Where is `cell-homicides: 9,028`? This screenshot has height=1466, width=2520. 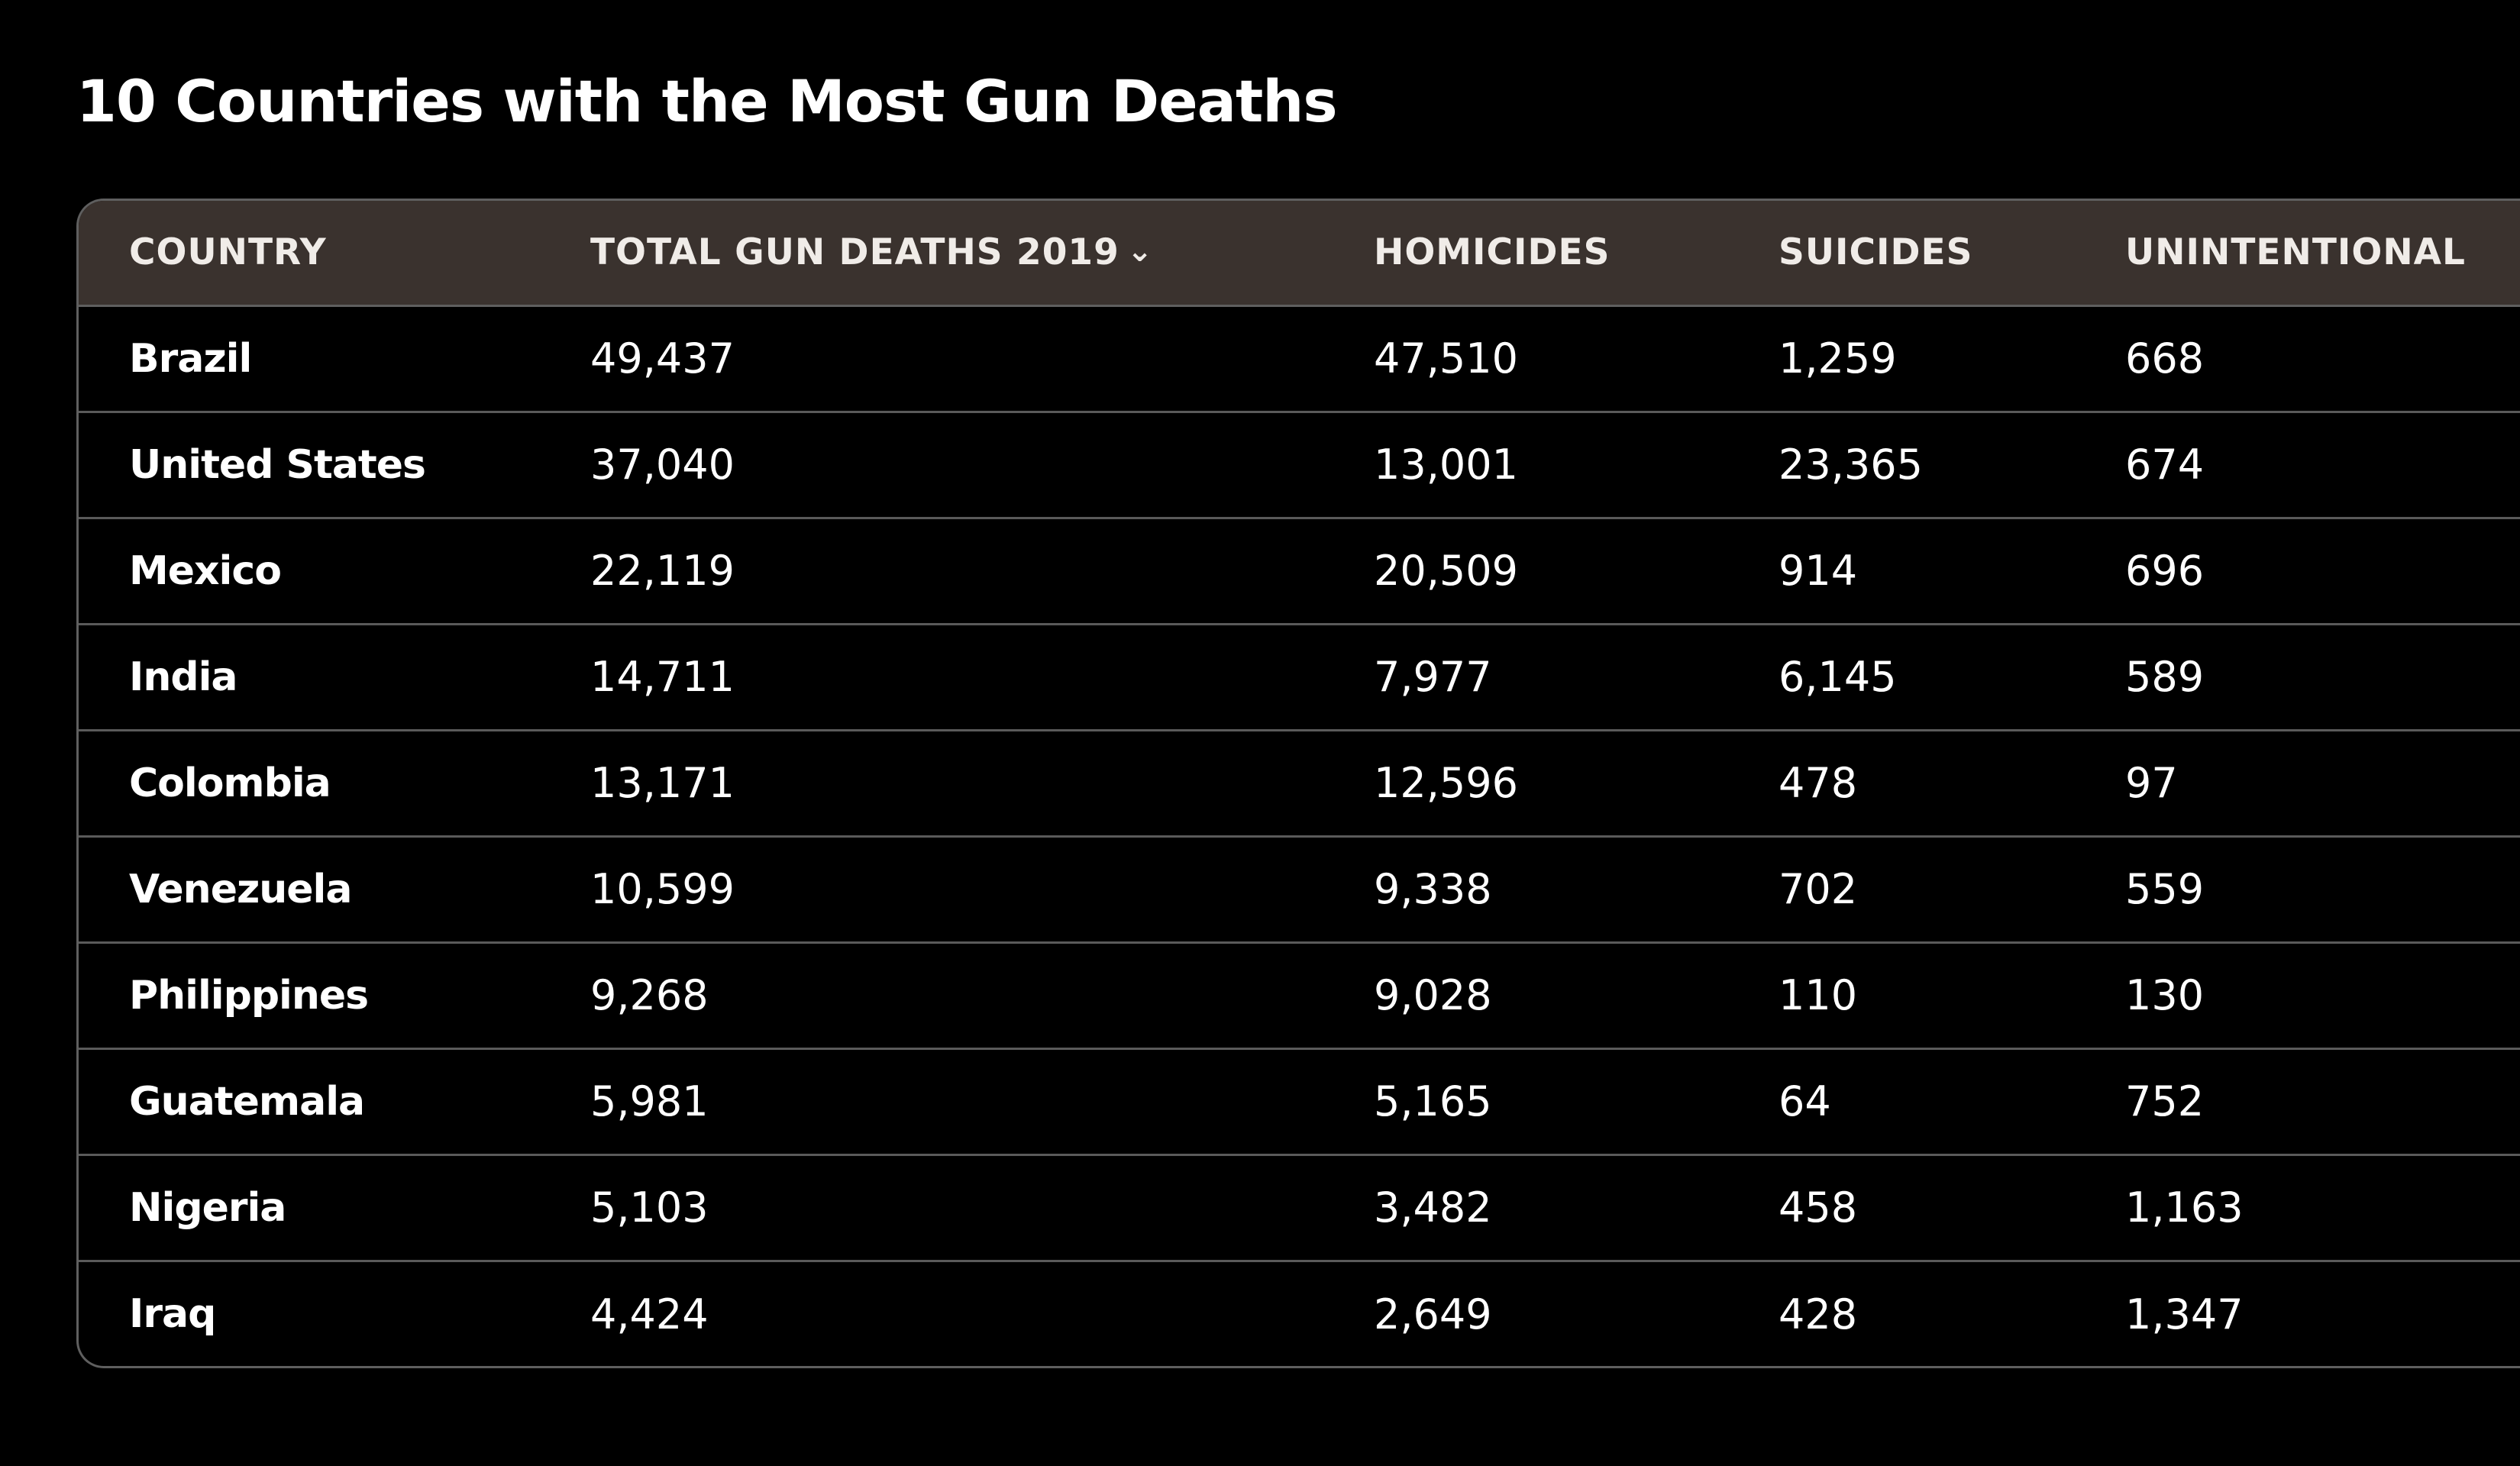
cell-homicides: 9,028 is located at coordinates (1525, 995).